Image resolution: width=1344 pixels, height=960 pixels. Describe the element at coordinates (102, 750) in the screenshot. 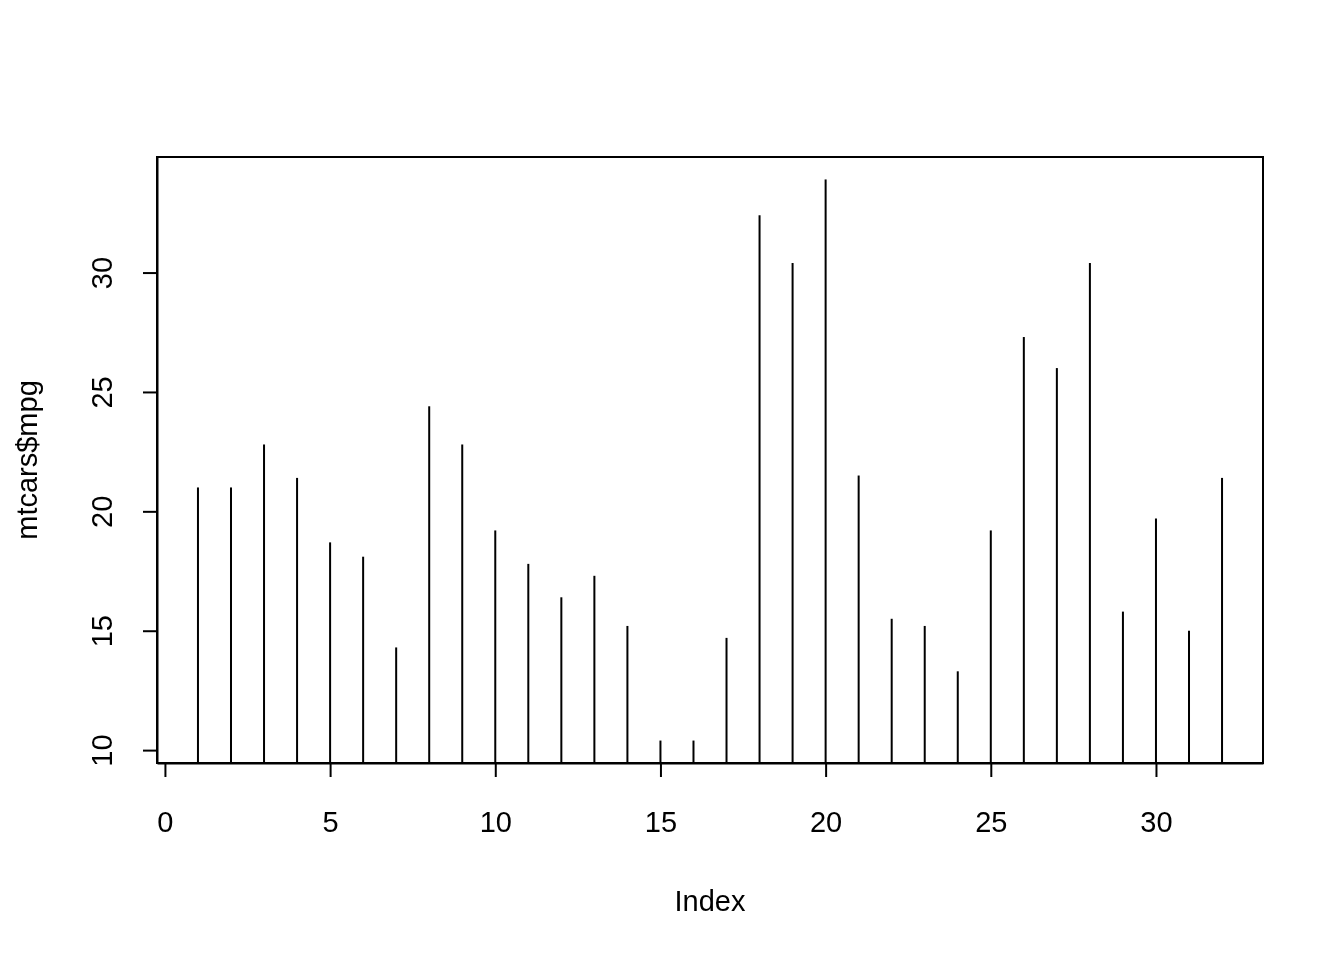

I see `y-tick-label: 10` at that location.